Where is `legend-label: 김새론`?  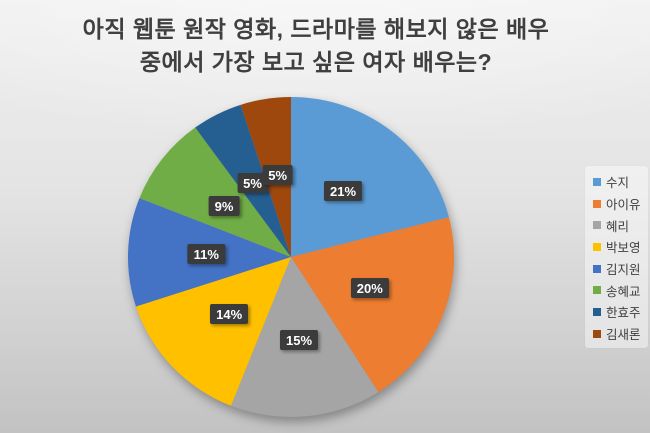 legend-label: 김새론 is located at coordinates (623, 335).